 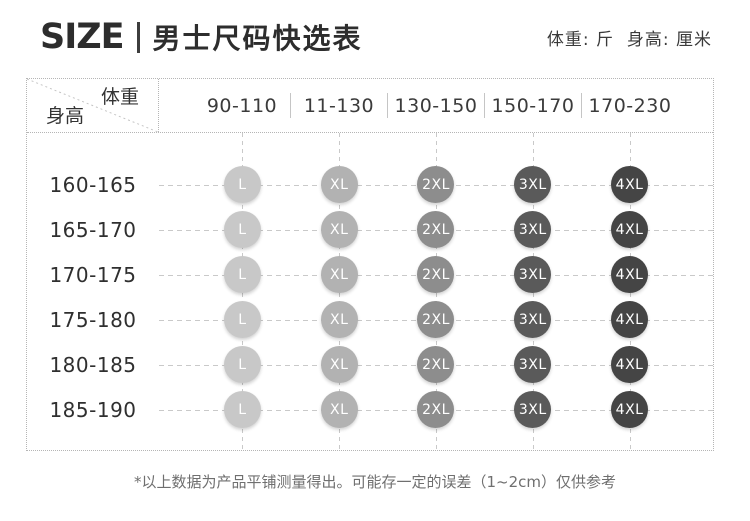 What do you see at coordinates (93, 409) in the screenshot?
I see `height-row-label: 185-190` at bounding box center [93, 409].